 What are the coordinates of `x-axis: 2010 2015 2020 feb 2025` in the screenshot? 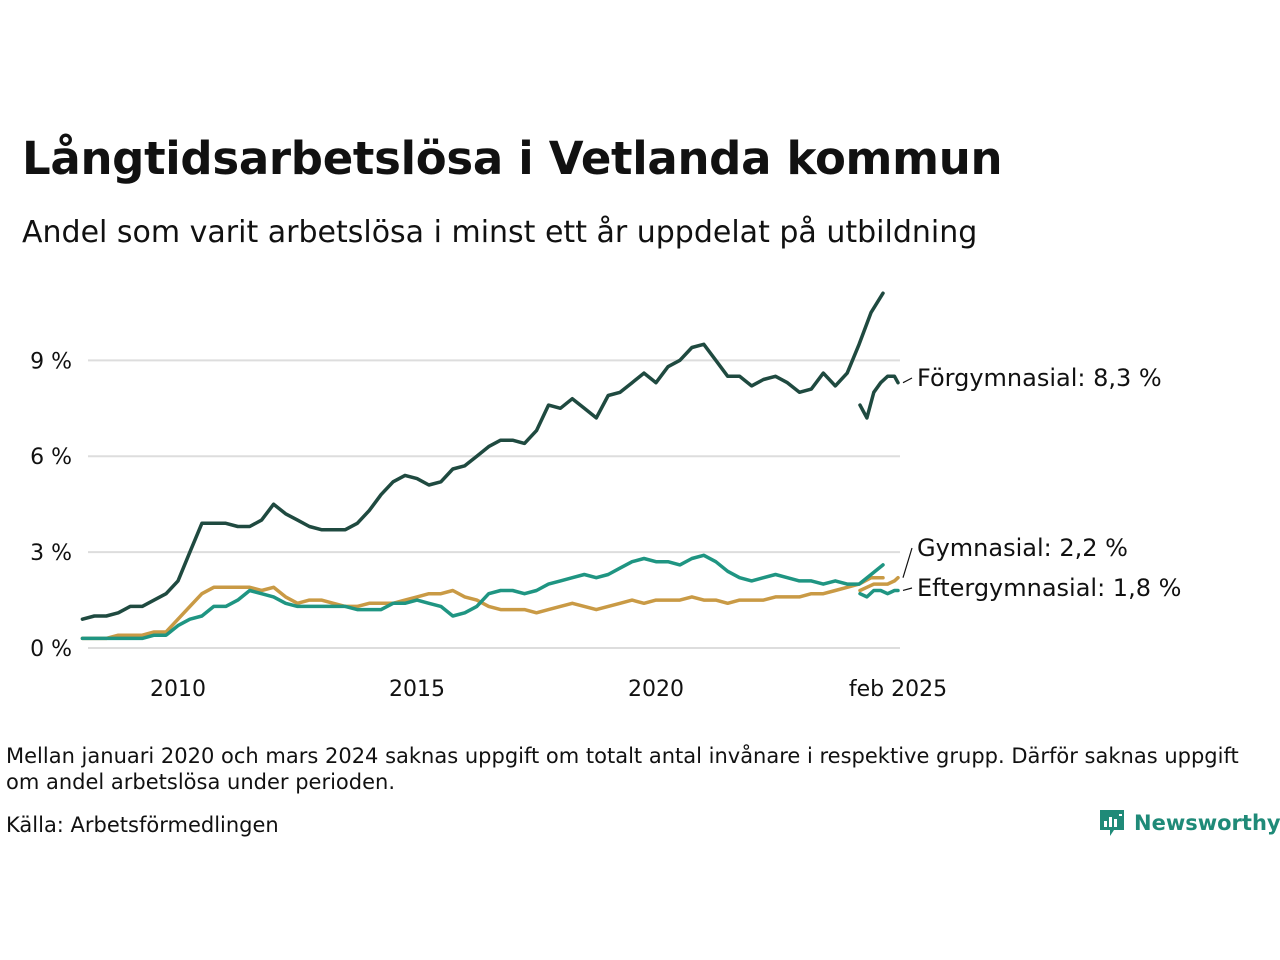 It's located at (548, 689).